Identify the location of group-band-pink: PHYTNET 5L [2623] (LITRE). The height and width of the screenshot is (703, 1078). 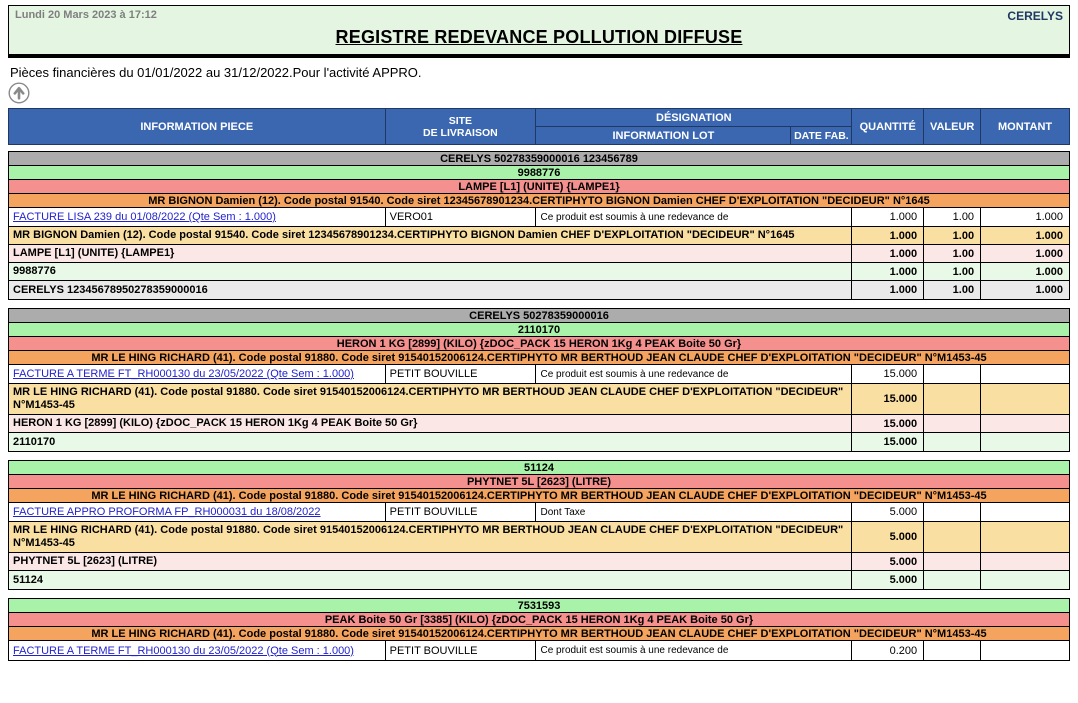
(539, 482).